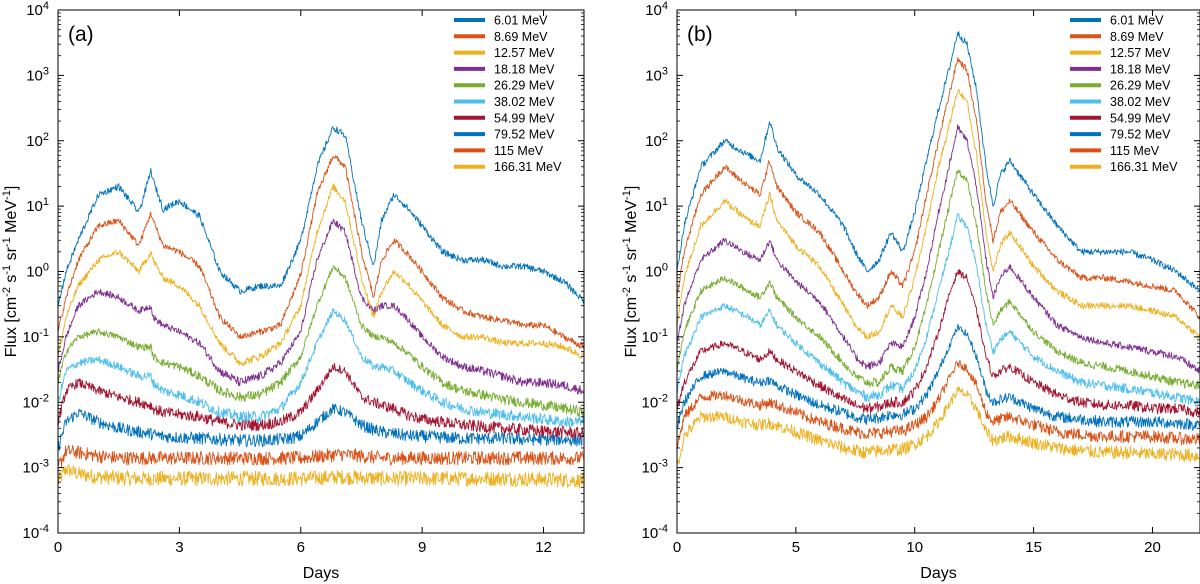 This screenshot has width=1200, height=584. Describe the element at coordinates (321, 476) in the screenshot. I see `series-line-166-31-mev` at that location.